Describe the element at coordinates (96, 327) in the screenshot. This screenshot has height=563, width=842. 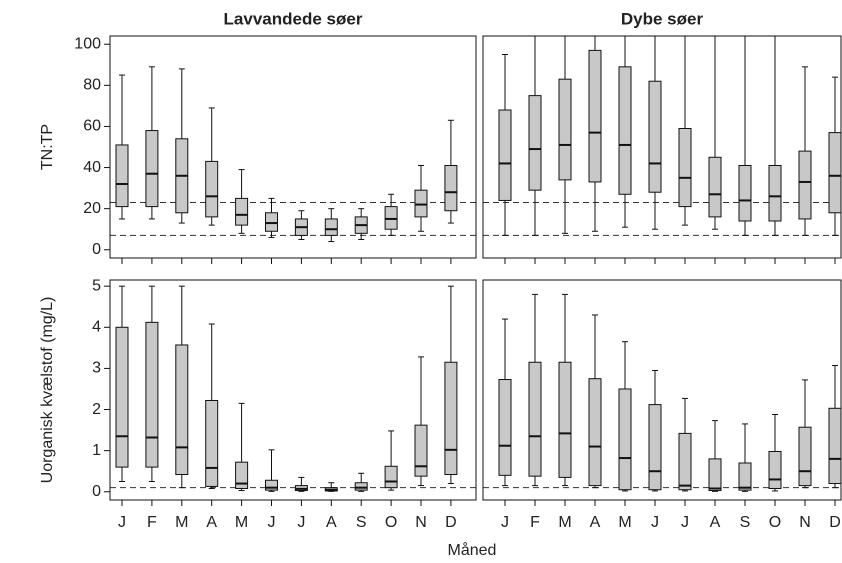
I see `y-tick-label: 4` at that location.